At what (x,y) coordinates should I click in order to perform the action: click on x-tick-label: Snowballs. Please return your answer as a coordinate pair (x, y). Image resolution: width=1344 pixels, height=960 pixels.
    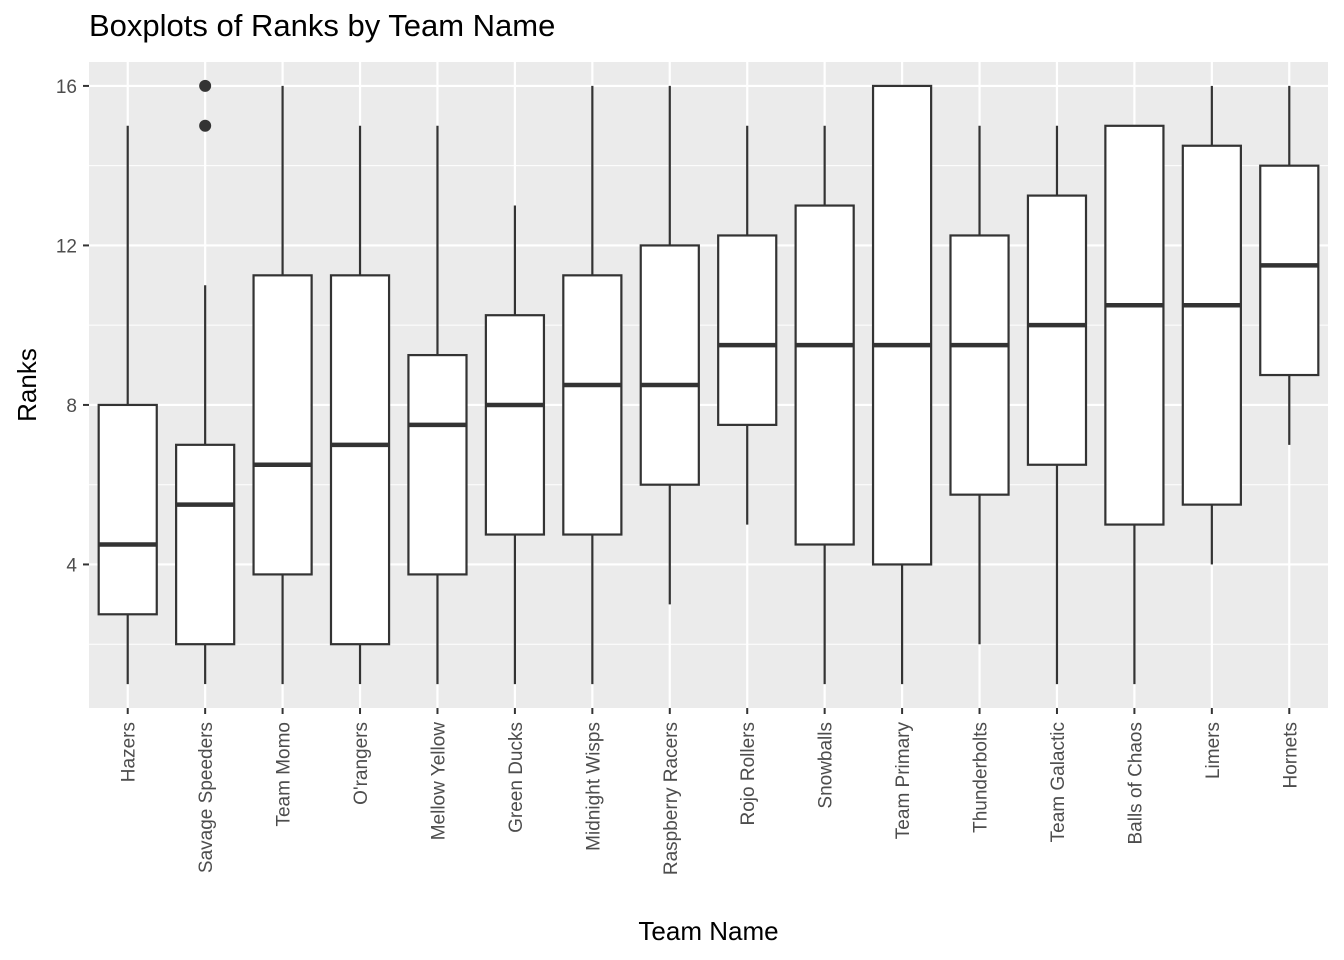
    Looking at the image, I should click on (826, 765).